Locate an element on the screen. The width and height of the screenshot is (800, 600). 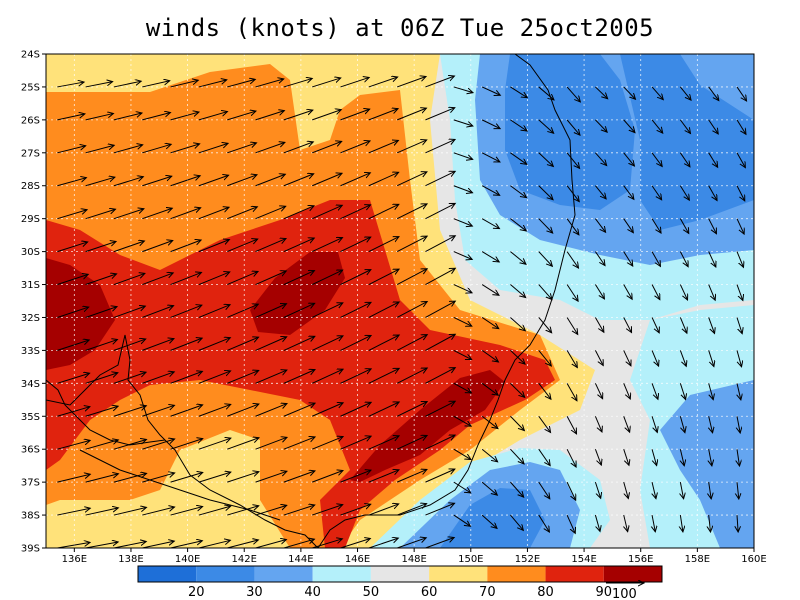
y-tick-label: 32S is located at coordinates (30, 318).